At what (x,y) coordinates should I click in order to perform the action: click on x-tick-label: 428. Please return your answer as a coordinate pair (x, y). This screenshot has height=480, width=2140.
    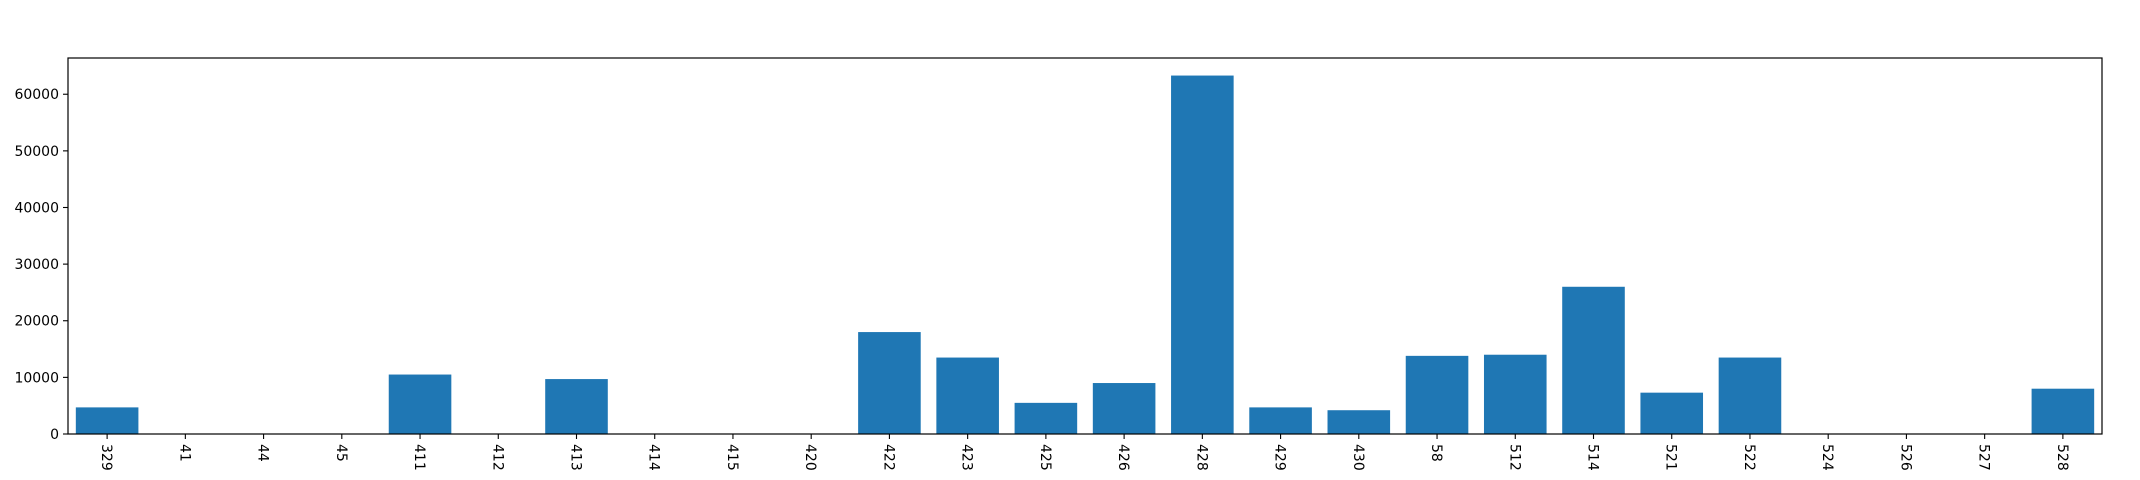
    Looking at the image, I should click on (1201, 457).